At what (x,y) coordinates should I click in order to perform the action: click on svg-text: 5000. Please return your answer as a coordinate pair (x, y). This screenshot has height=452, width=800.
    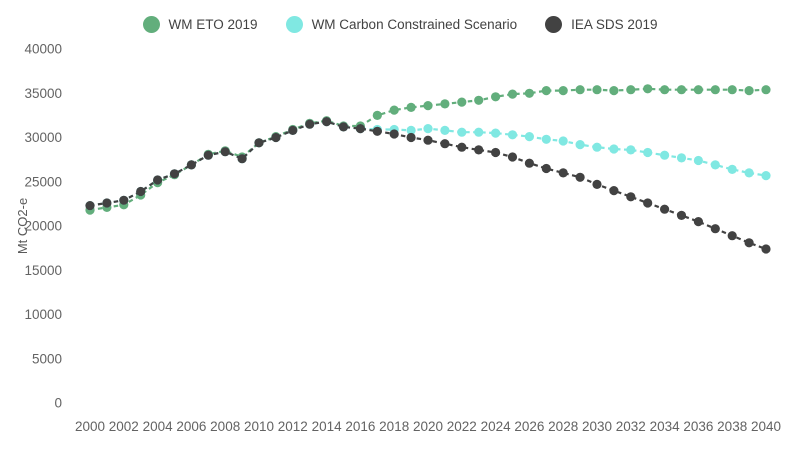
    Looking at the image, I should click on (47, 358).